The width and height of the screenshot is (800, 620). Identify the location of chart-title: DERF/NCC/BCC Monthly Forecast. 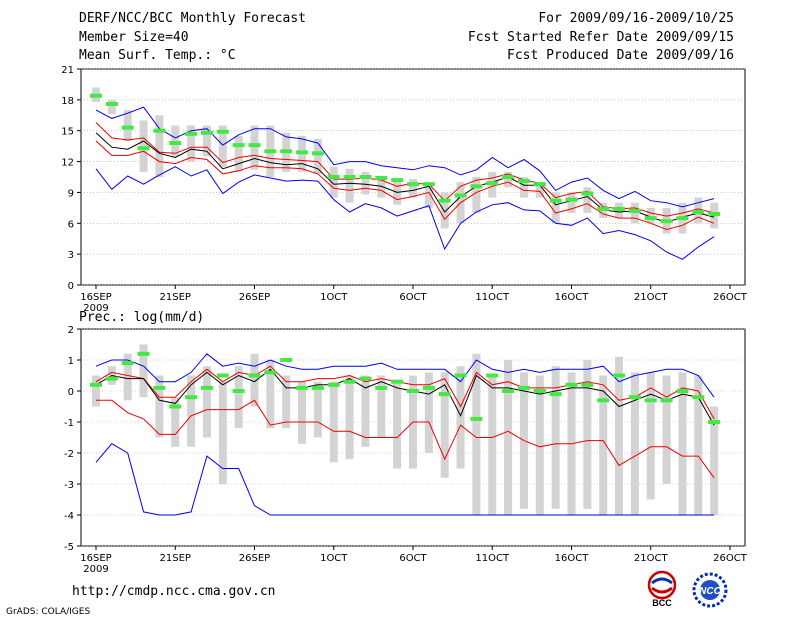
(192, 18).